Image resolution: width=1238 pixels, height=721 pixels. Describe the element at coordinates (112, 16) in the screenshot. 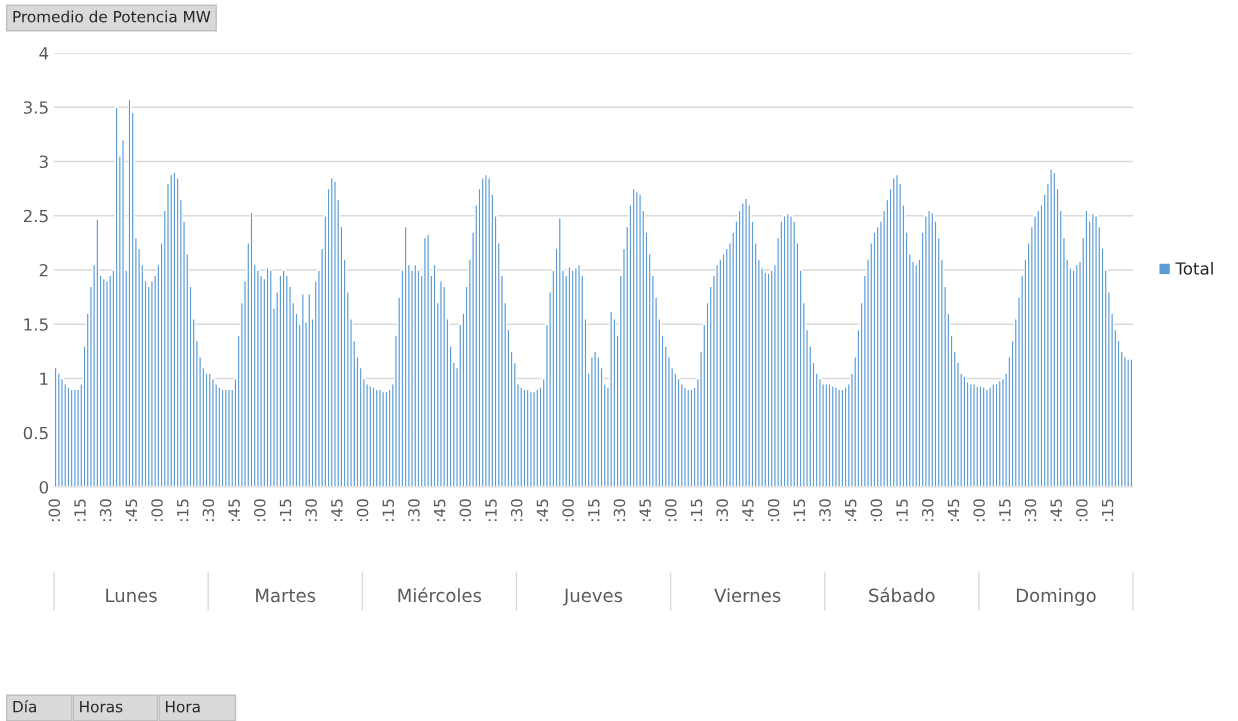

I see `chart-title: Promedio de Potencia MW` at that location.